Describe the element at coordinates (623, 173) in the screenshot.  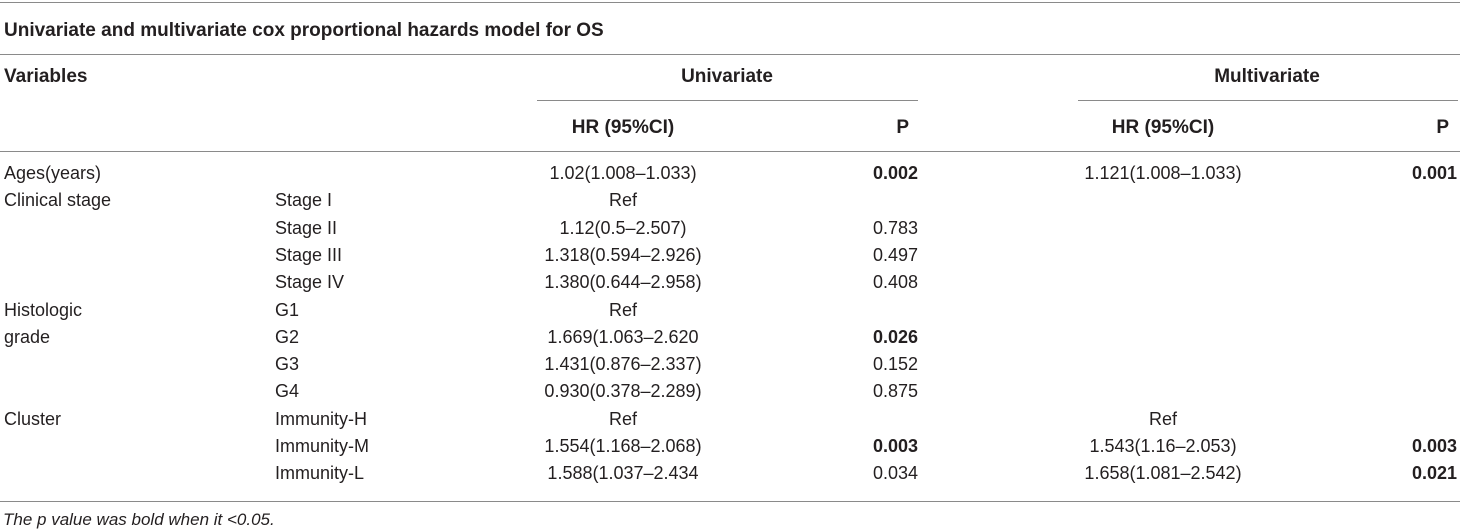
I see `cell-uni-hr: 1.02(1.008–1.033)` at that location.